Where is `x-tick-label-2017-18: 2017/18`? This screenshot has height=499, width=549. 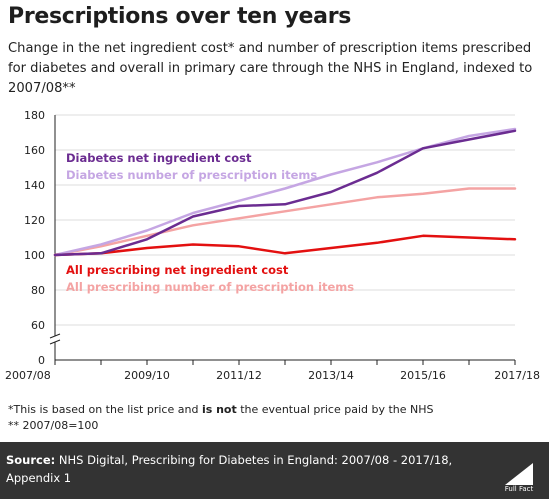 x-tick-label-2017-18: 2017/18 is located at coordinates (517, 375).